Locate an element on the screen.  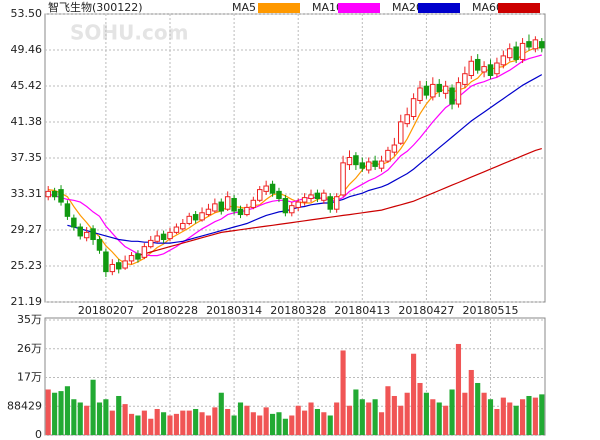
chart-title: 智飞生物(300122) is located at coordinates (95, 7).